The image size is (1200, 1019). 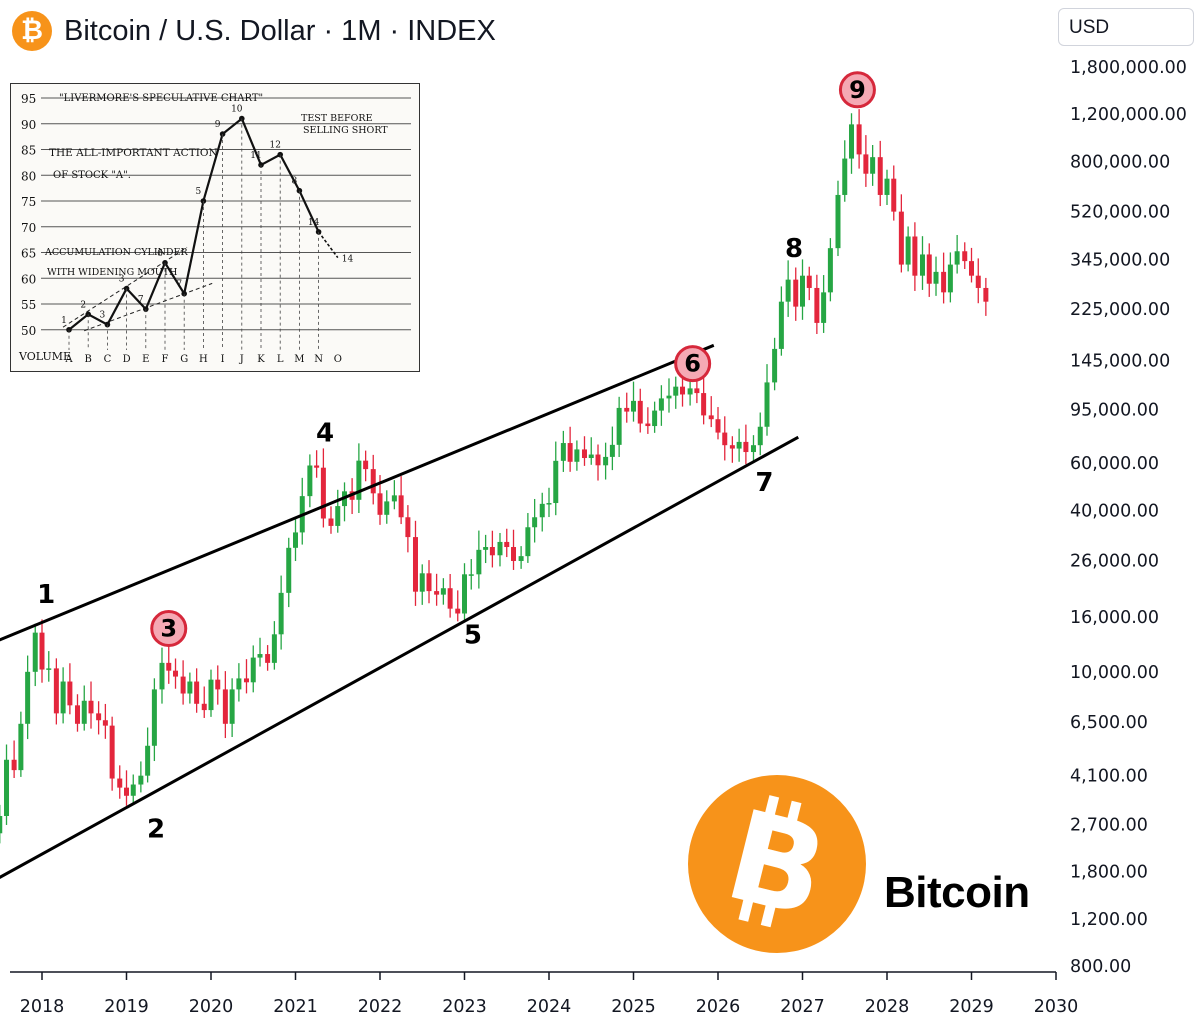 What do you see at coordinates (28, 176) in the screenshot?
I see `livermore-level-label: 80` at bounding box center [28, 176].